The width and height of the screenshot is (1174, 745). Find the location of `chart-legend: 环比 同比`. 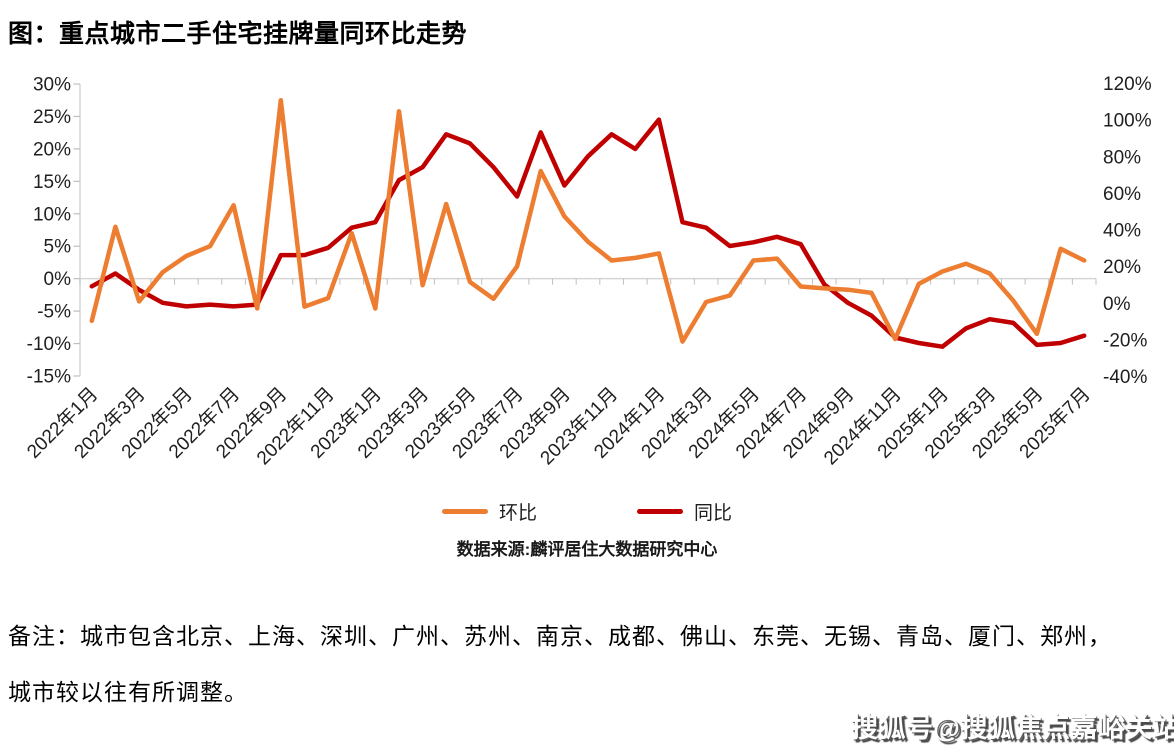

chart-legend: 环比 同比 is located at coordinates (587, 511).